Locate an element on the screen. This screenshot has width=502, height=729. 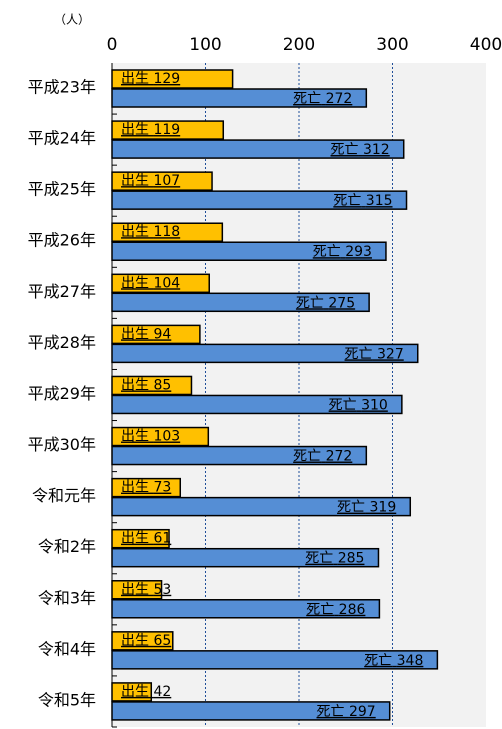
value: 310 is located at coordinates (374, 405).